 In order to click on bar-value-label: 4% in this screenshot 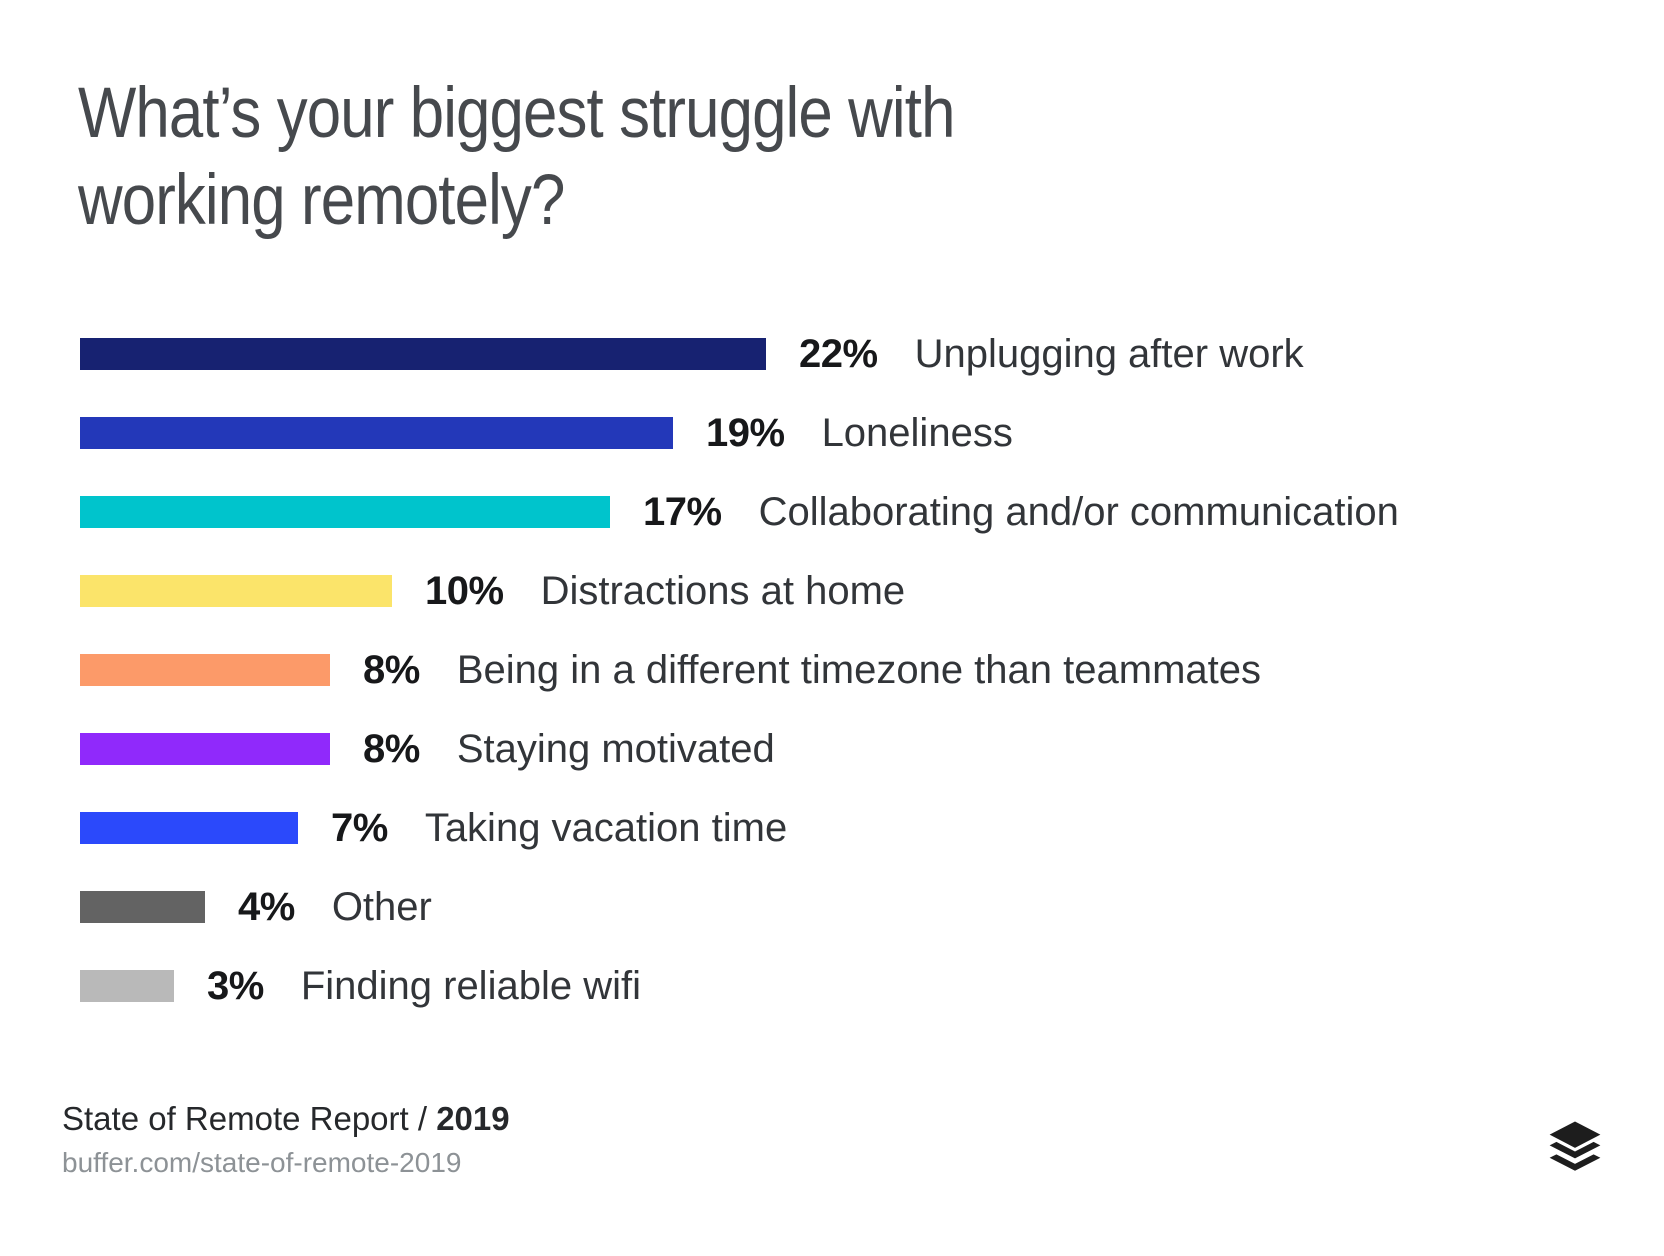, I will do `click(266, 906)`.